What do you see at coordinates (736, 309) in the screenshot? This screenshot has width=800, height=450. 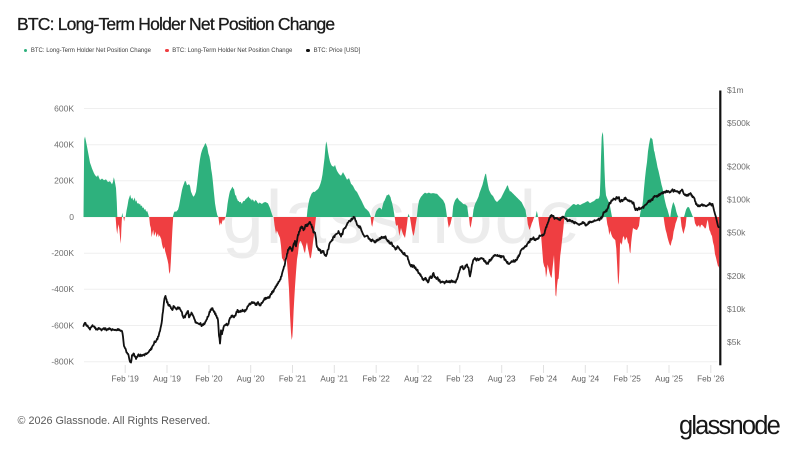 I see `svg-text: $10k` at bounding box center [736, 309].